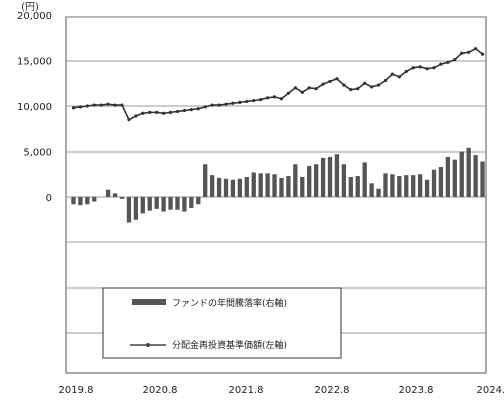 Image resolution: width=504 pixels, height=400 pixels. Describe the element at coordinates (160, 390) in the screenshot. I see `x-tick-label: 2020.8` at that location.